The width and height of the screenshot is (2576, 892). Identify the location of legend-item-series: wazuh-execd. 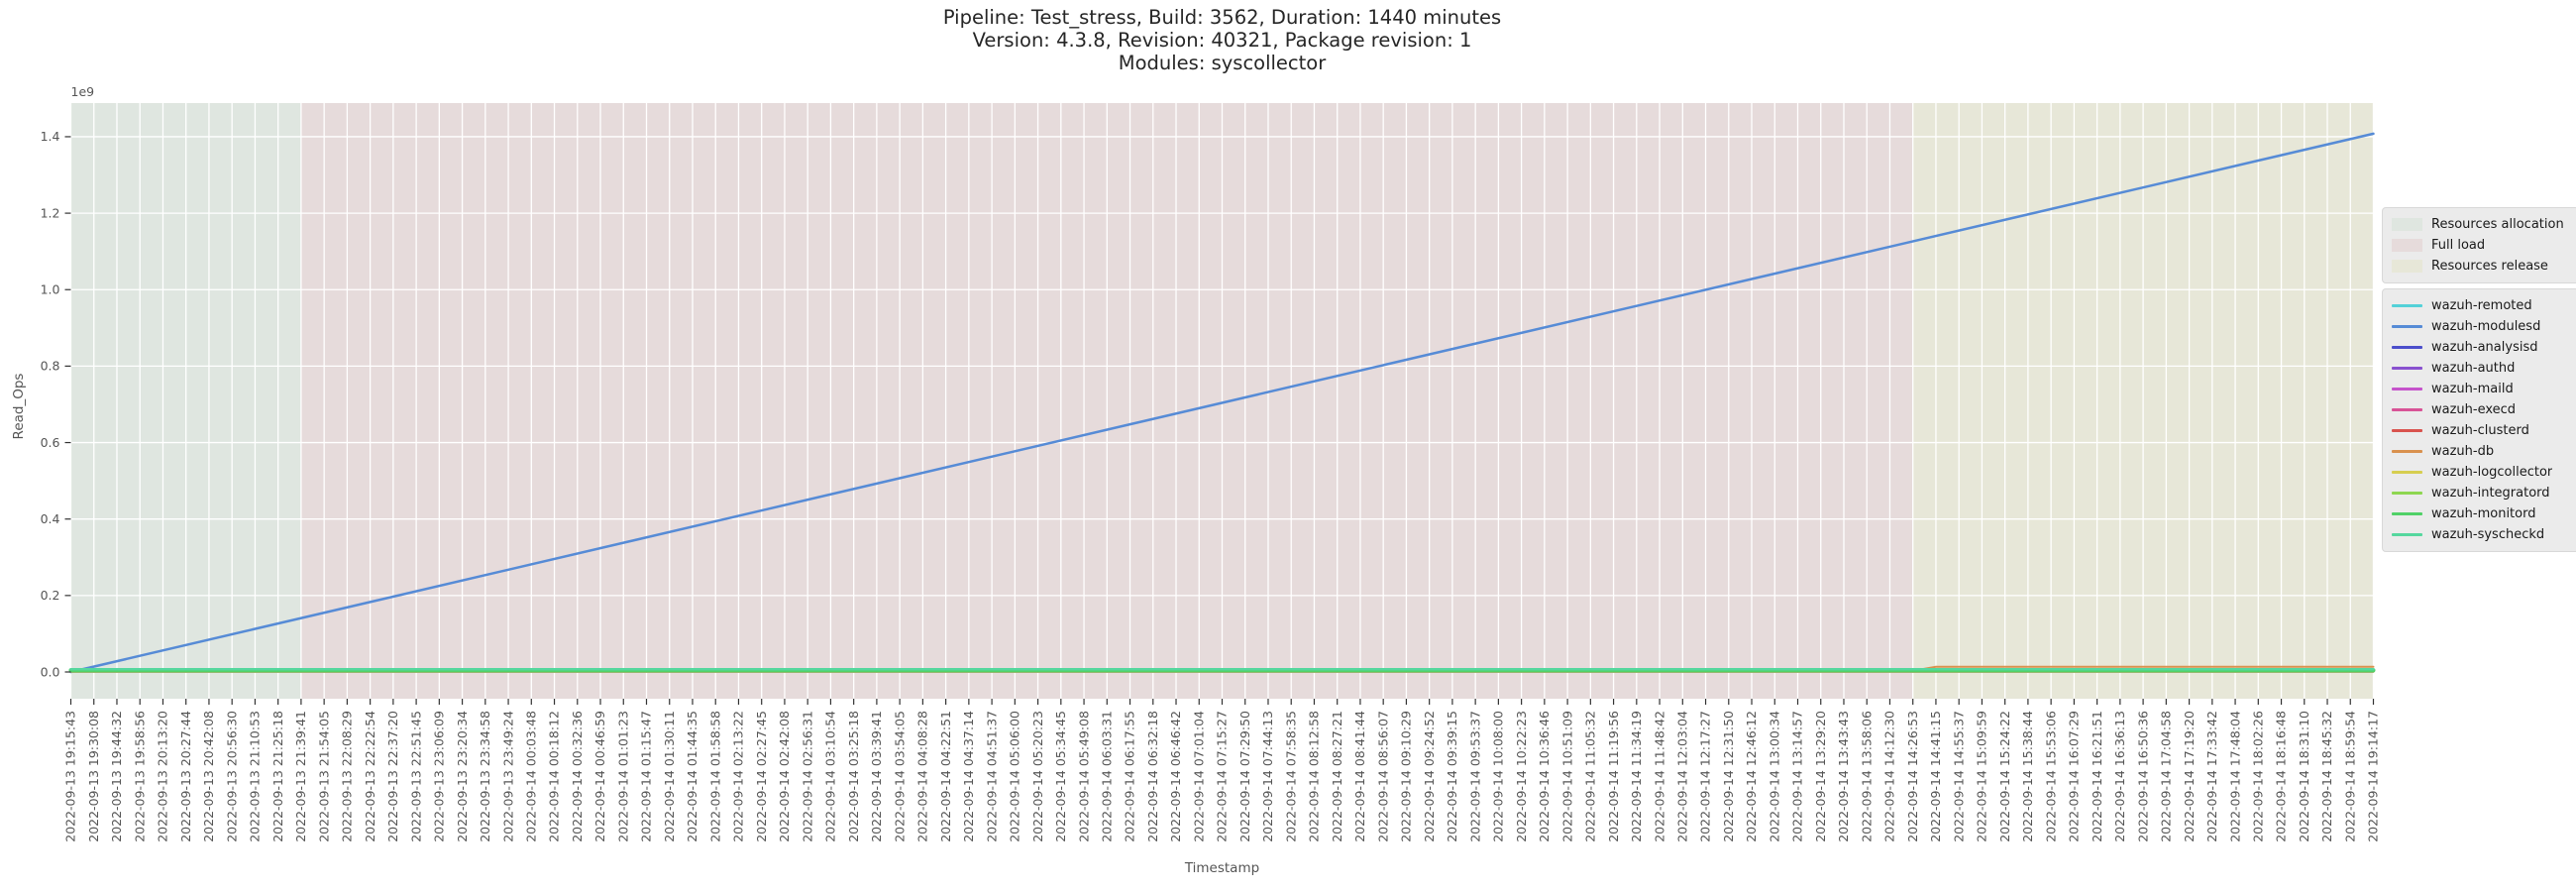
(2482, 409).